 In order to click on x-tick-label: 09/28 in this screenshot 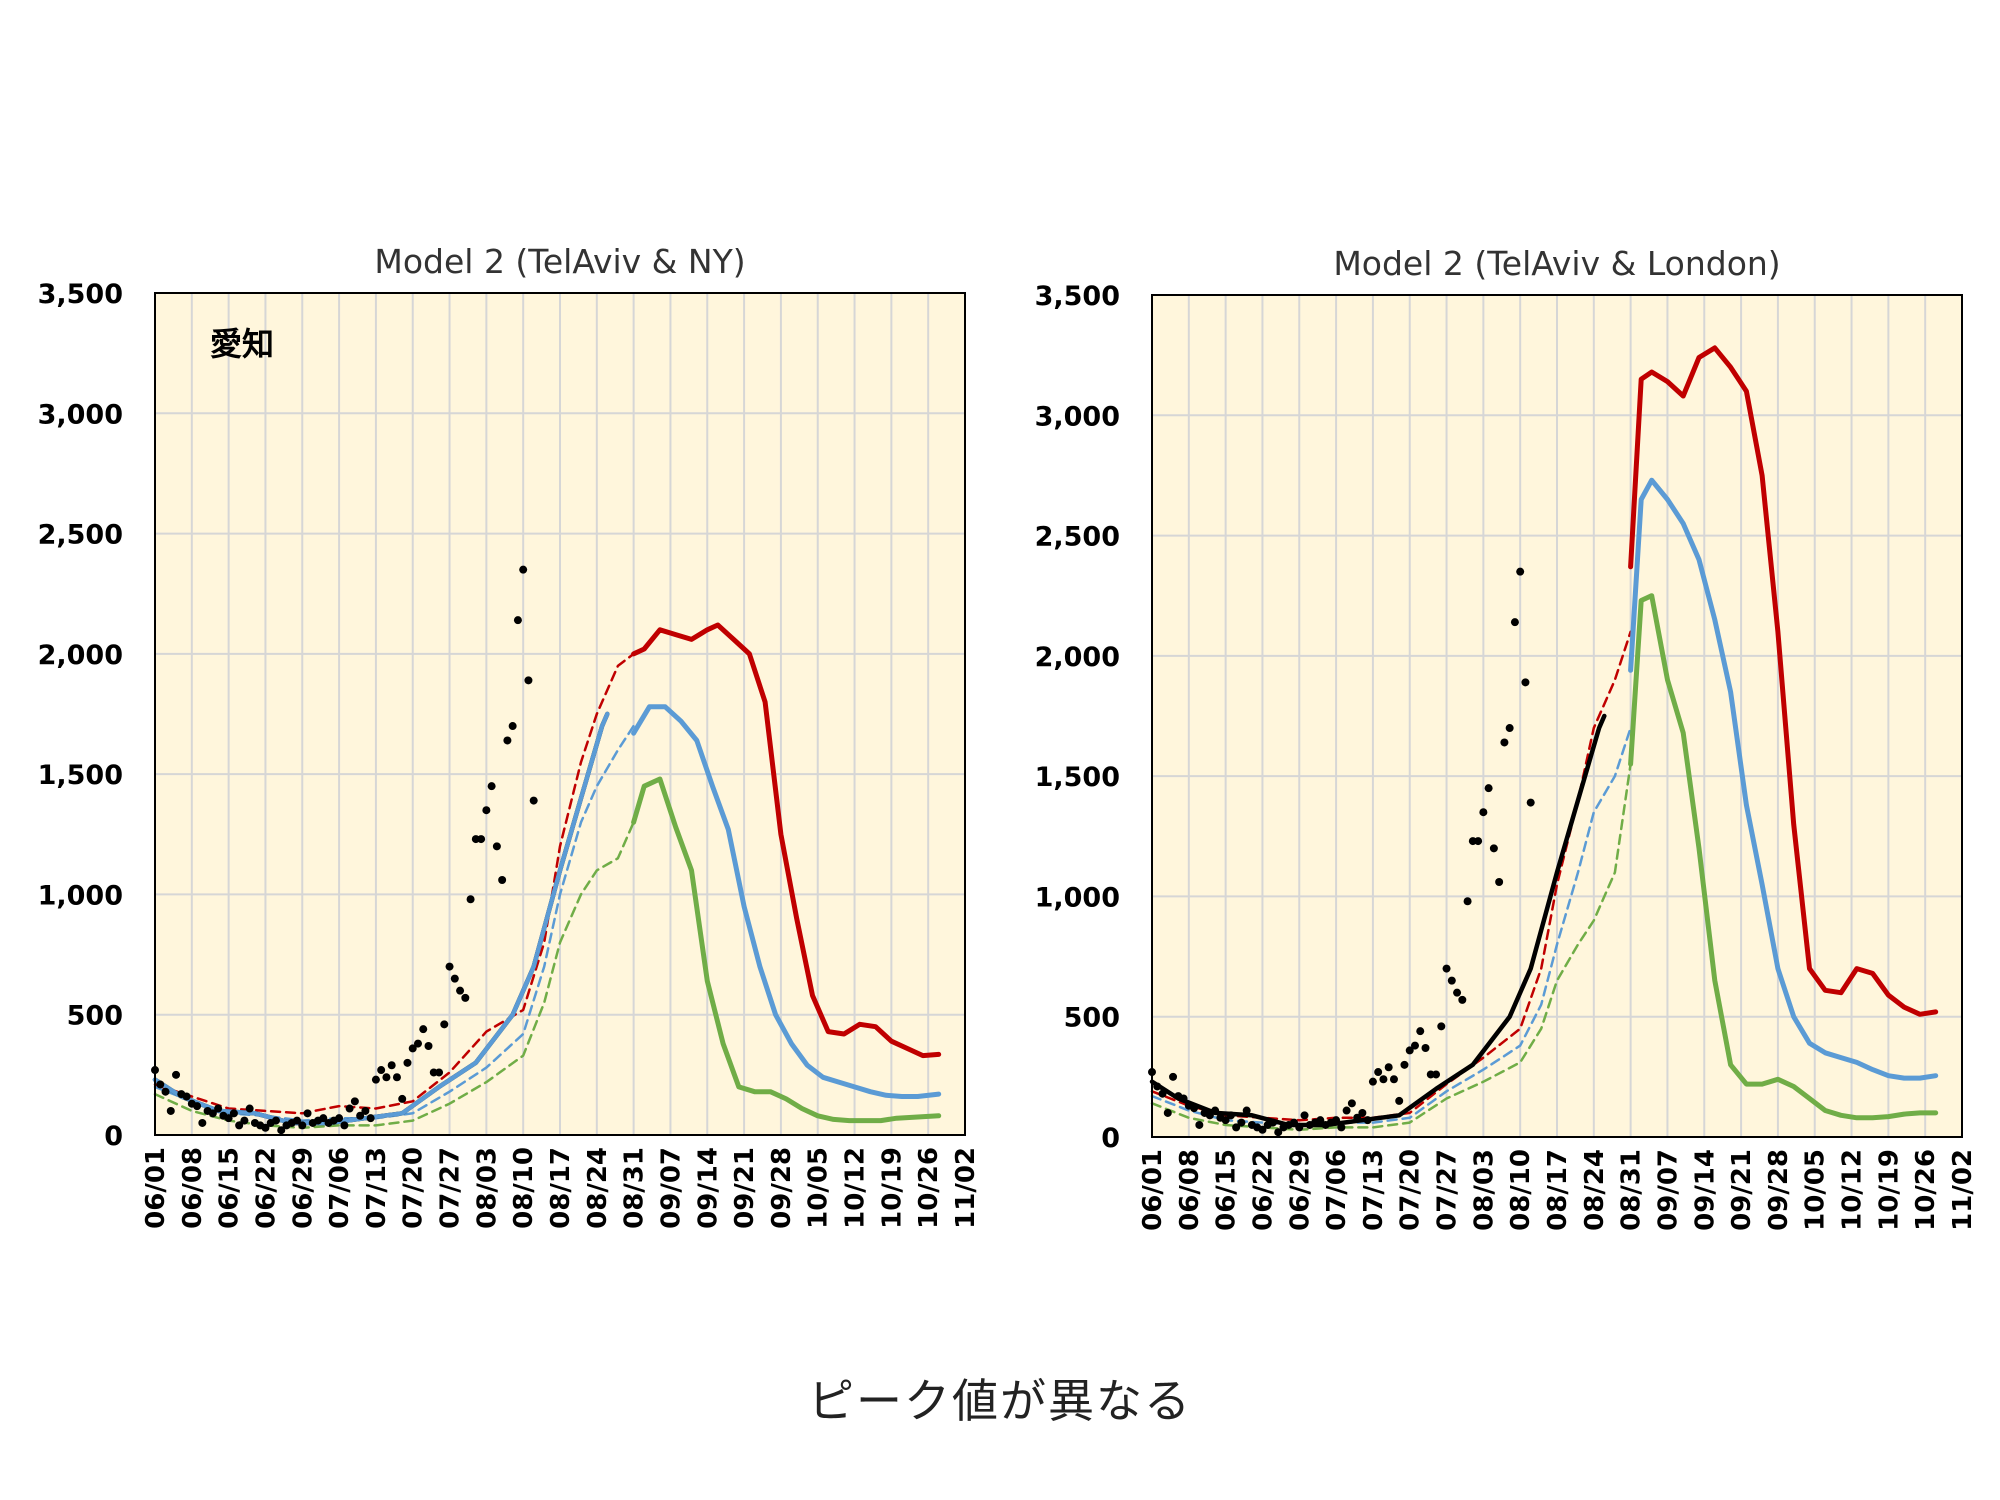, I will do `click(782, 1188)`.